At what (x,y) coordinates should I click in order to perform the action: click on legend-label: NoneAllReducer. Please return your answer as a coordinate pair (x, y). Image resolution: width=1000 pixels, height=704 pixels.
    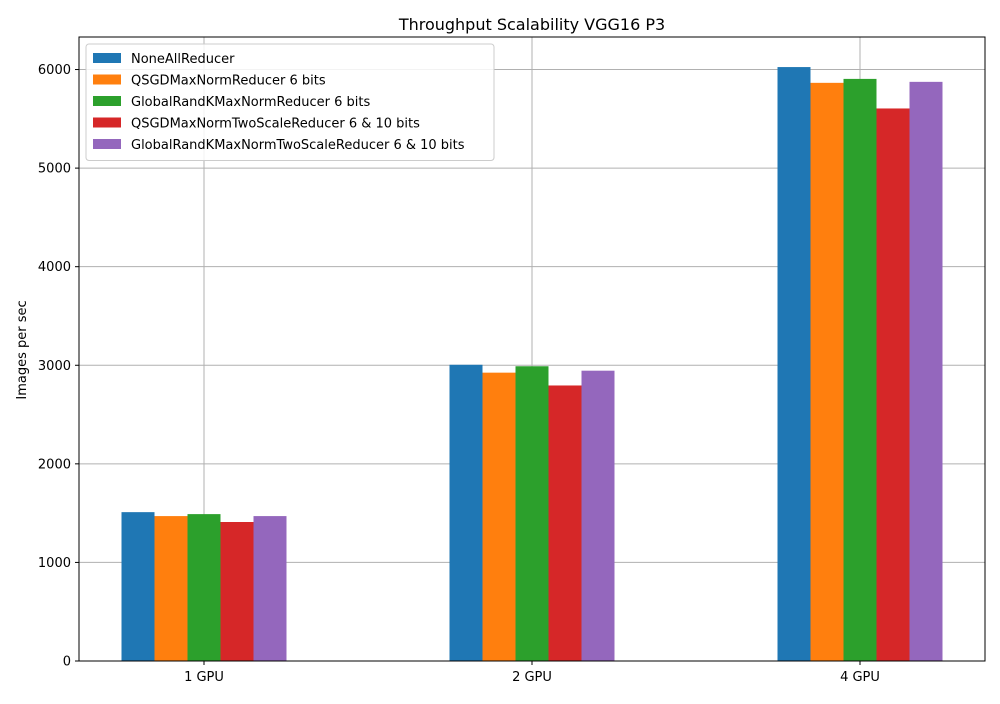
    Looking at the image, I should click on (183, 59).